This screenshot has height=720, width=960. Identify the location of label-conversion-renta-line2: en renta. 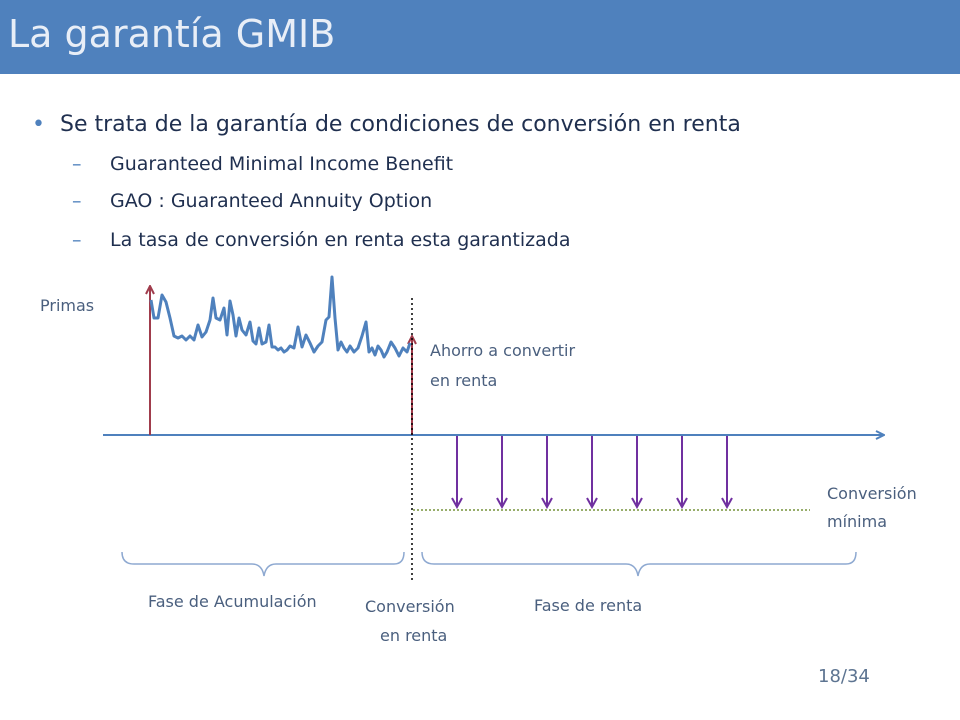
(414, 635).